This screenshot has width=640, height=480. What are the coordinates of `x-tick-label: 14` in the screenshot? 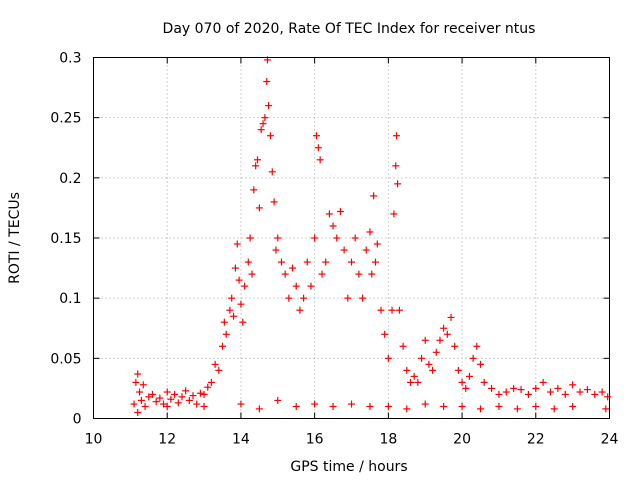 It's located at (241, 440).